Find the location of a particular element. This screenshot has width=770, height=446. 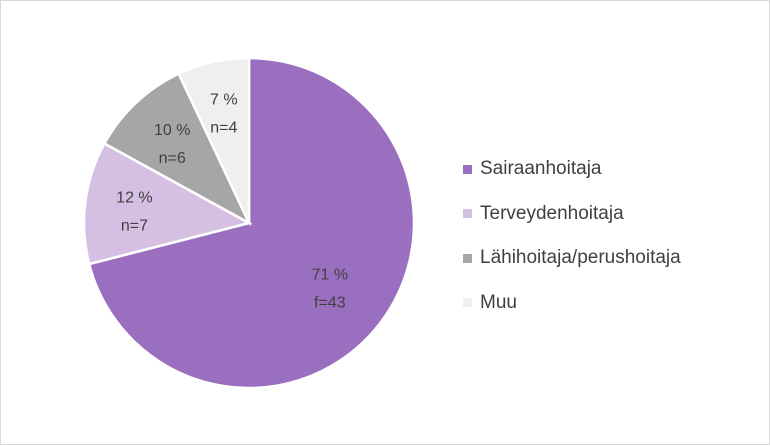

slice-percent-label: 7 % is located at coordinates (224, 99).